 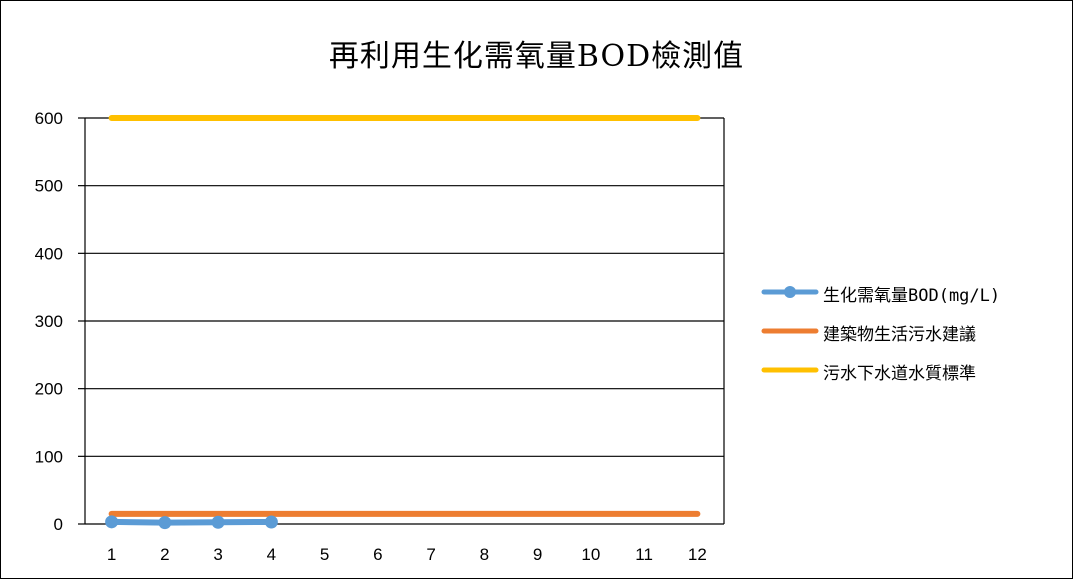 What do you see at coordinates (430, 554) in the screenshot?
I see `x-tick-label: 7` at bounding box center [430, 554].